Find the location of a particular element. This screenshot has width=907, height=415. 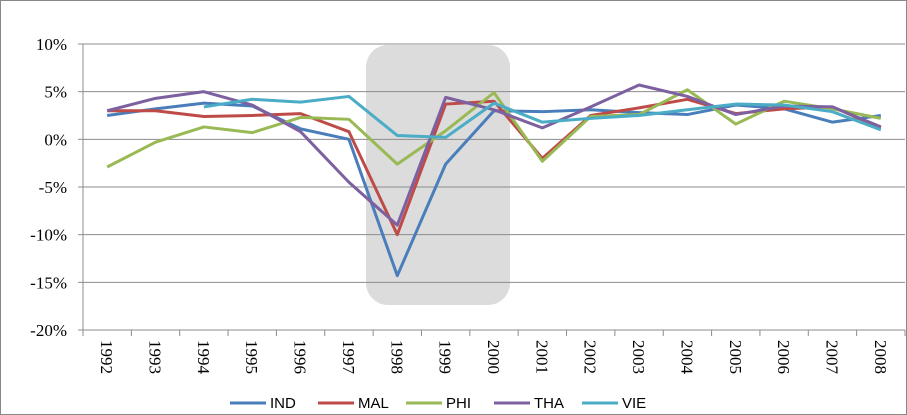

y-tick-label: -20% is located at coordinates (48, 330).